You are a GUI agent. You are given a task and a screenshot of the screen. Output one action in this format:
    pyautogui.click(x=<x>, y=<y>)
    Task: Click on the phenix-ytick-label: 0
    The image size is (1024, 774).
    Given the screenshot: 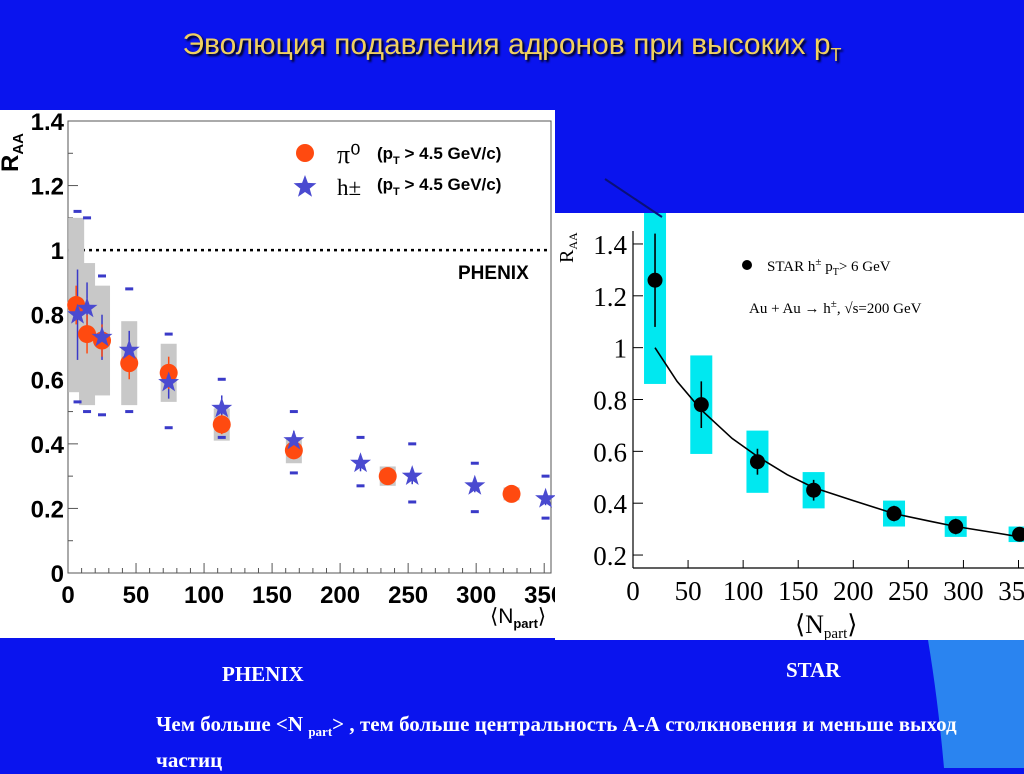 What is the action you would take?
    pyautogui.click(x=57, y=574)
    